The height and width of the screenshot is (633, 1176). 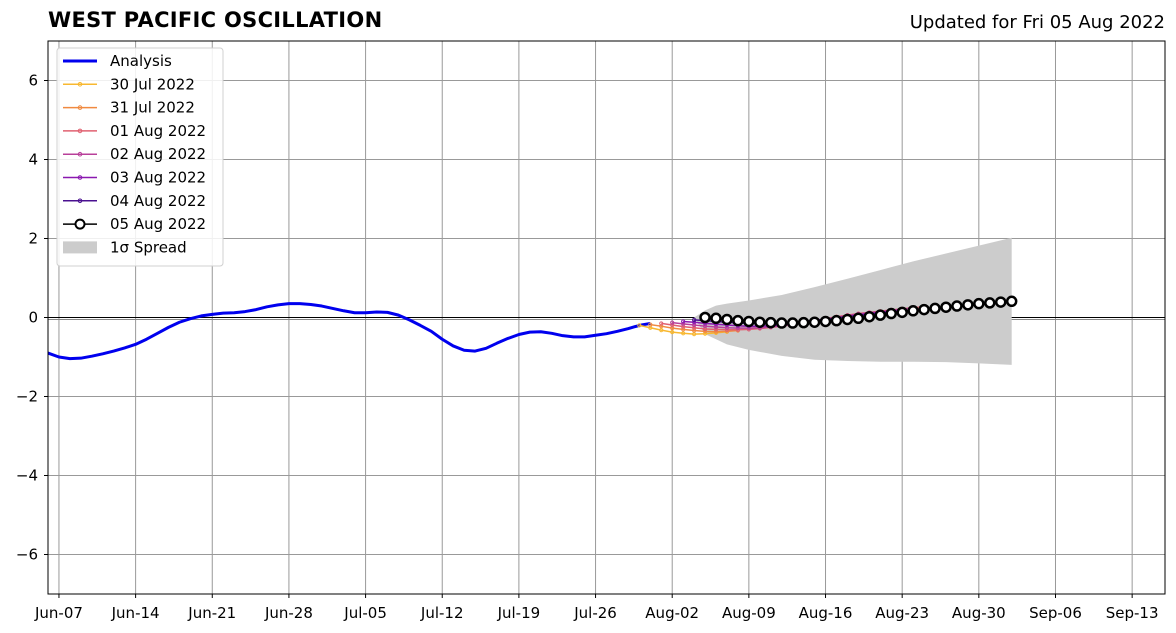 I want to click on y-tick-label: 2, so click(x=33, y=239).